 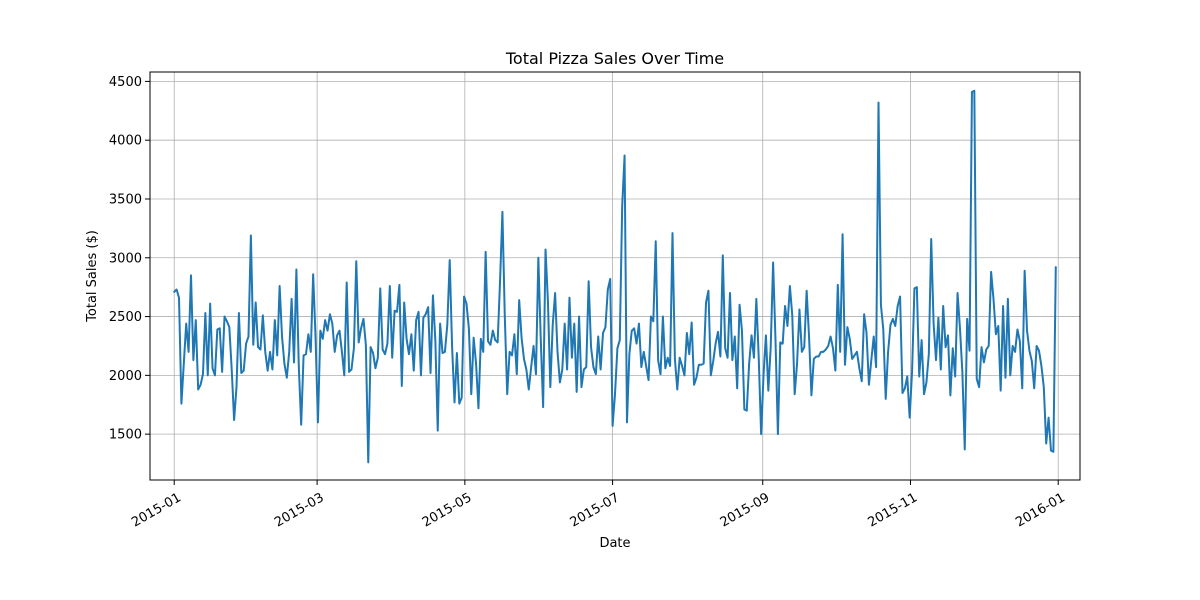 I want to click on y-tick-label: 3500, so click(x=125, y=199).